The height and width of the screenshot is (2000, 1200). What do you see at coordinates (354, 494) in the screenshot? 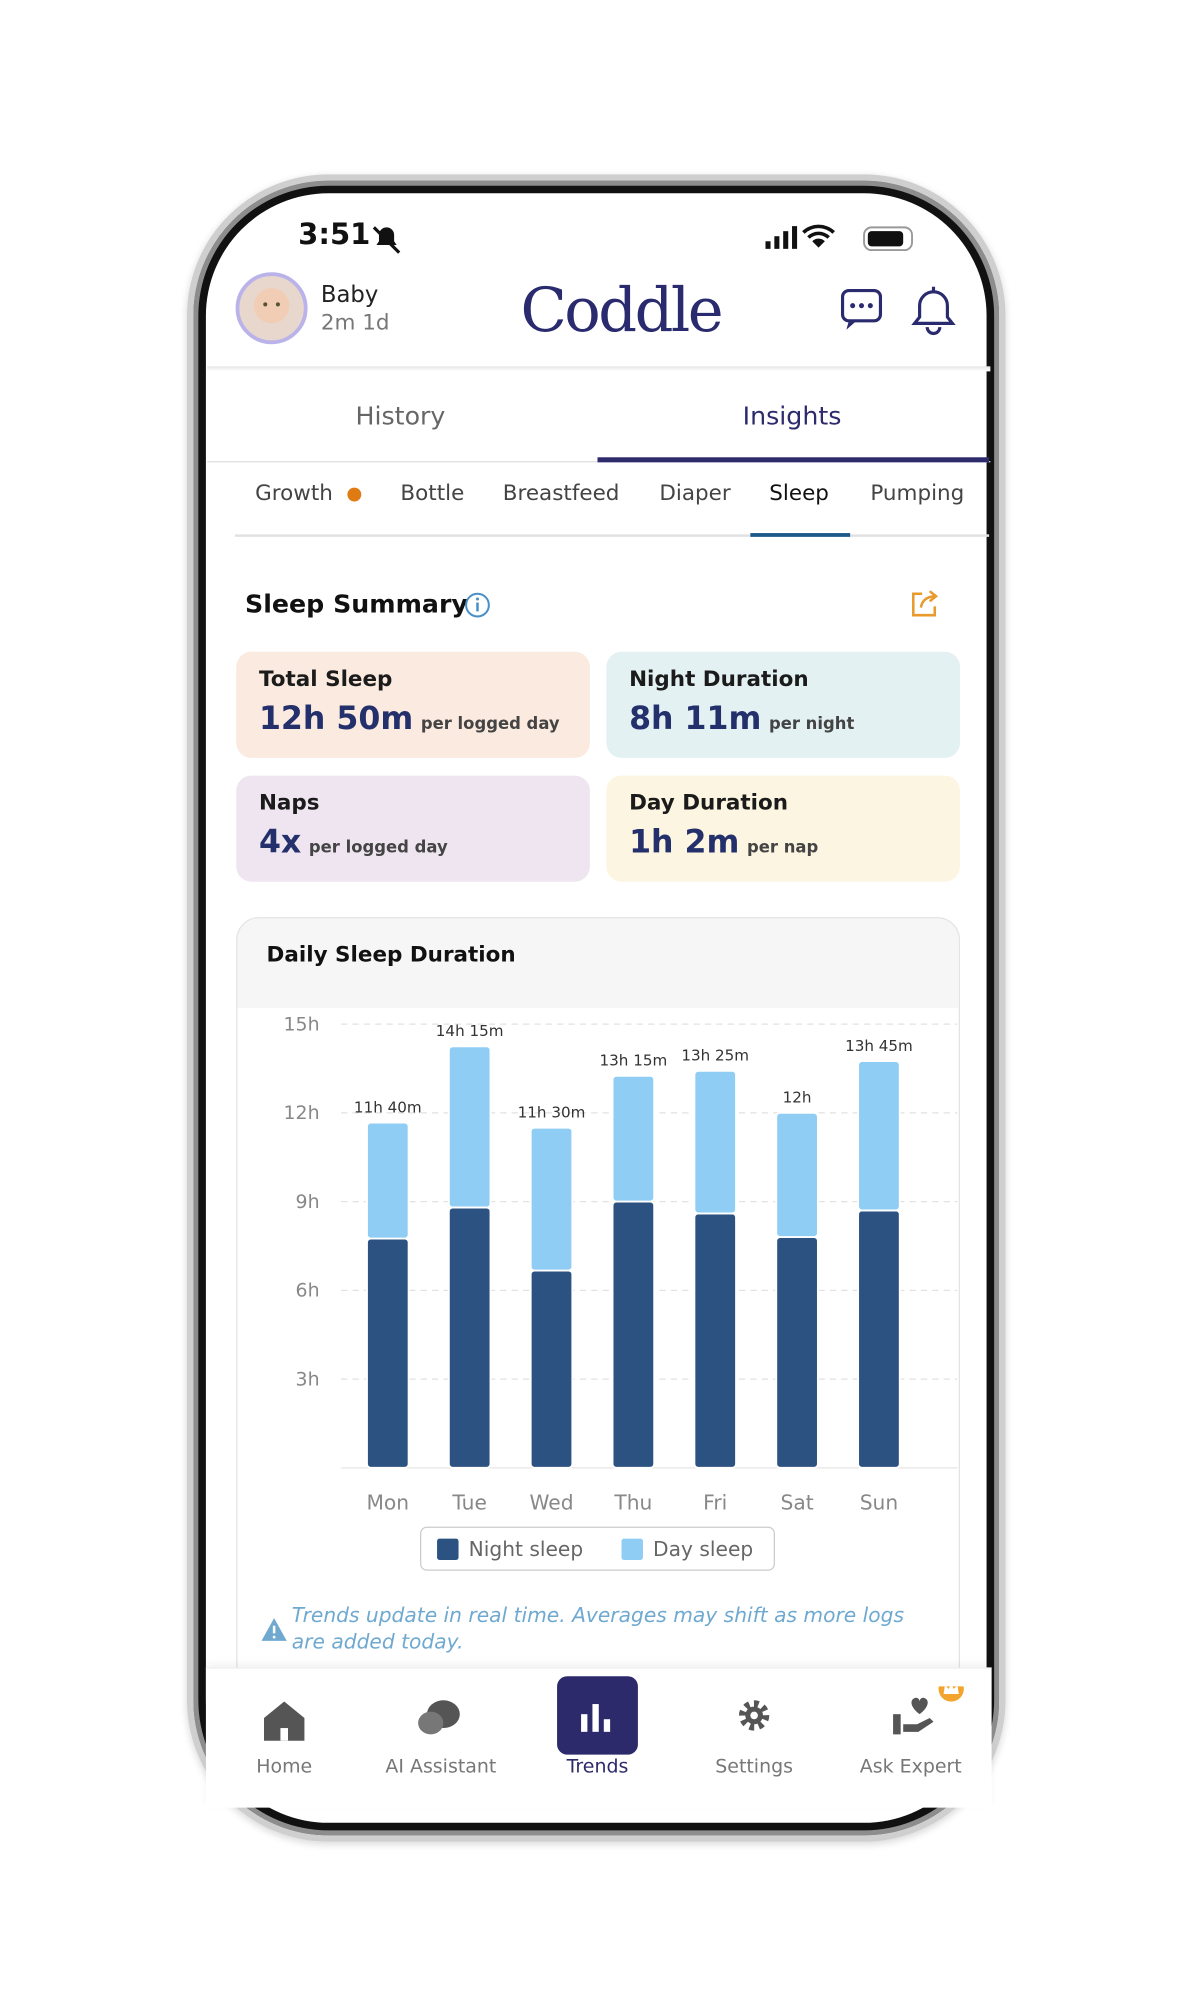
I see `alert-dot` at bounding box center [354, 494].